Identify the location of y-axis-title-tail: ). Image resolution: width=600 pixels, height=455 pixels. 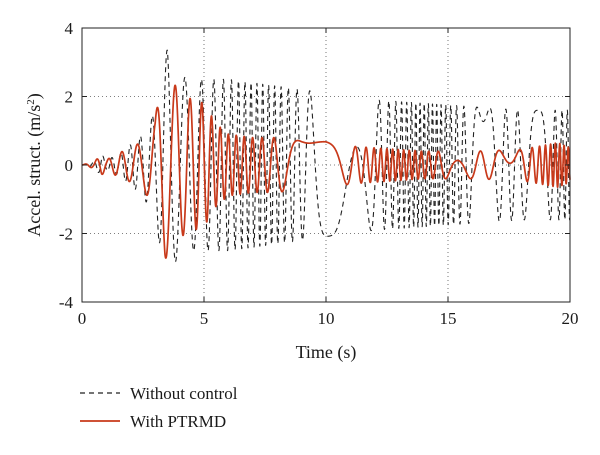
(34, 96).